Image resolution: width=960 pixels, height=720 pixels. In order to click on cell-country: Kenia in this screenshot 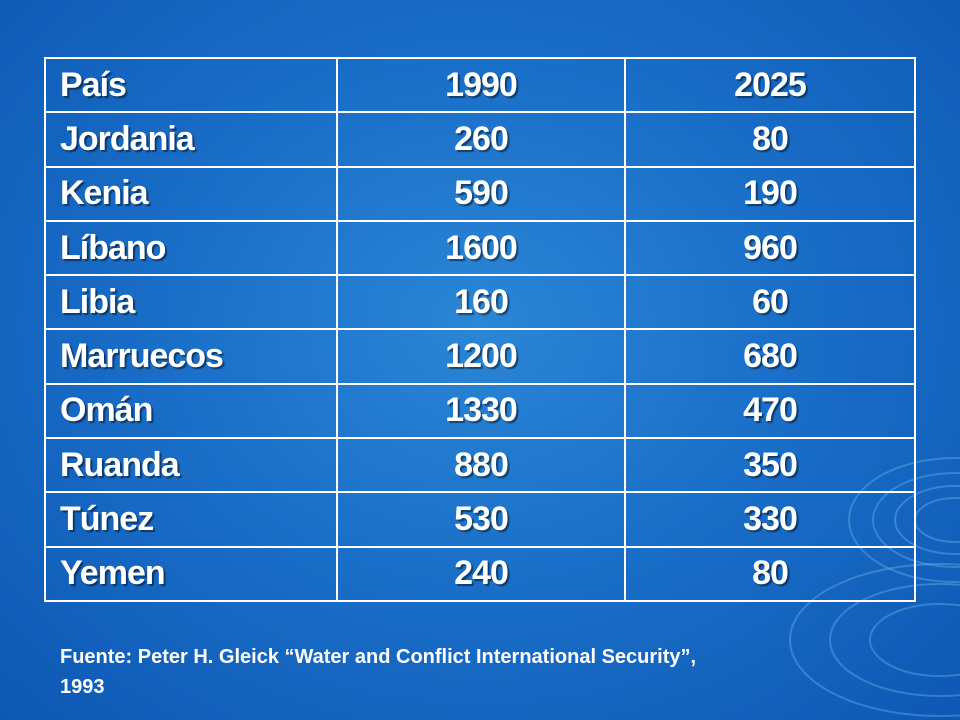, I will do `click(191, 193)`.